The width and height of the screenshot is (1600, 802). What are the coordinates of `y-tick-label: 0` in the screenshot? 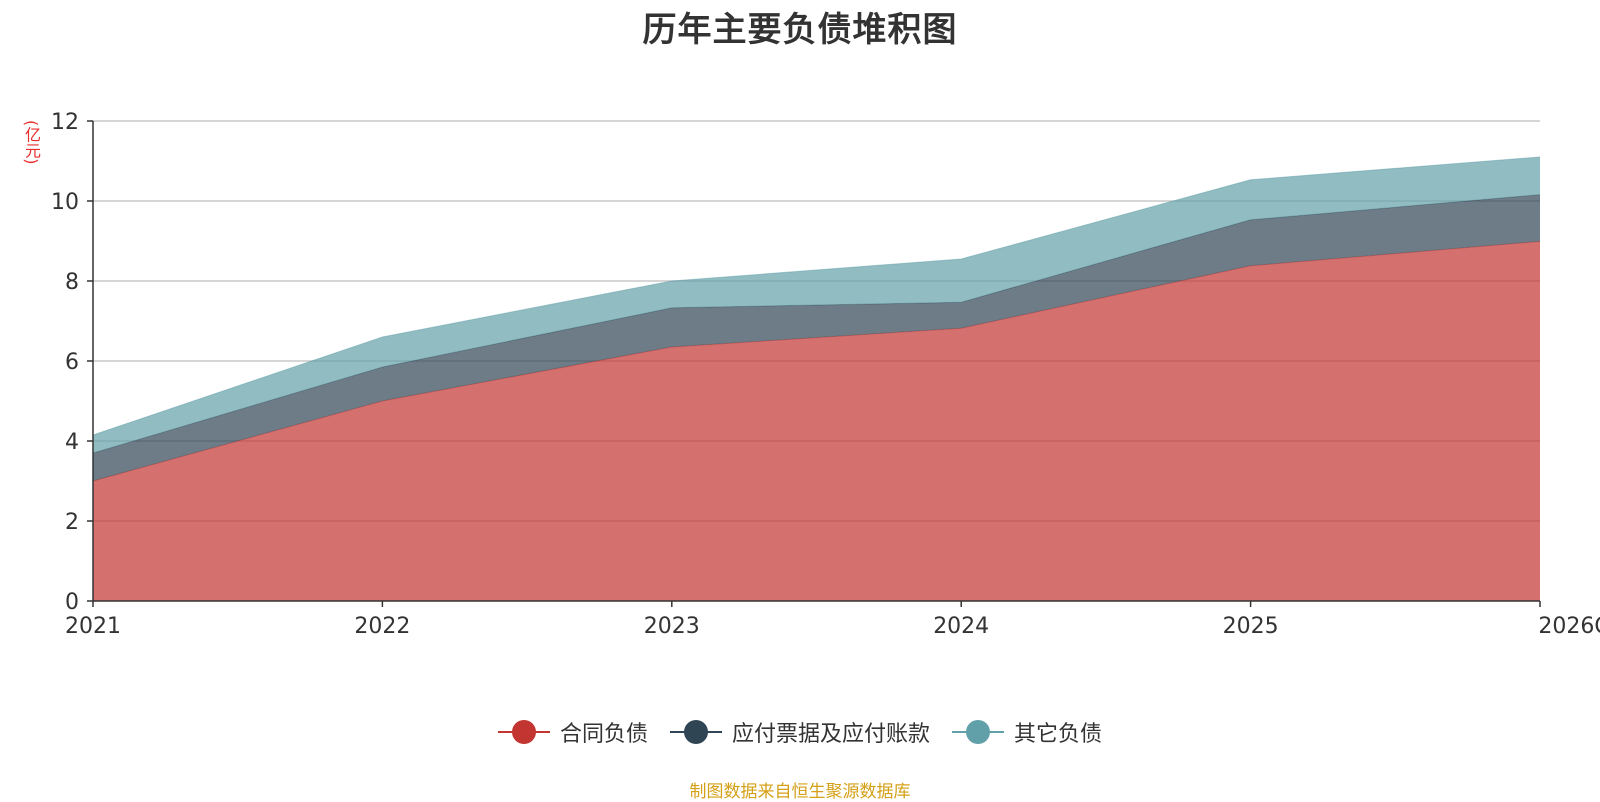 It's located at (72, 602).